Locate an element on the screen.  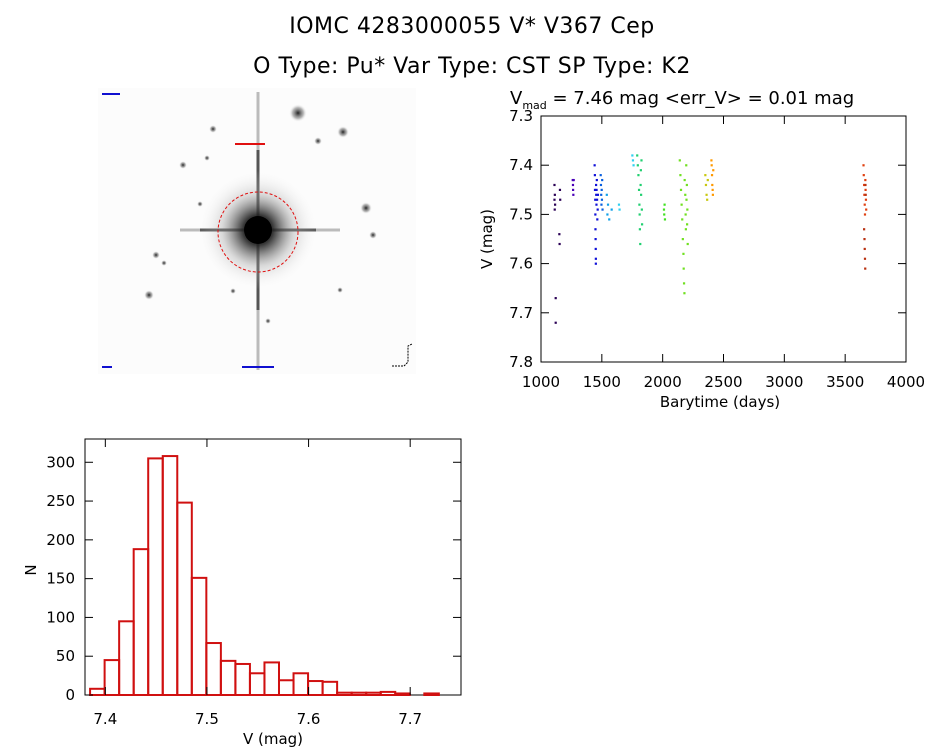
histogram-xtick-label: 7.4 is located at coordinates (105, 719).